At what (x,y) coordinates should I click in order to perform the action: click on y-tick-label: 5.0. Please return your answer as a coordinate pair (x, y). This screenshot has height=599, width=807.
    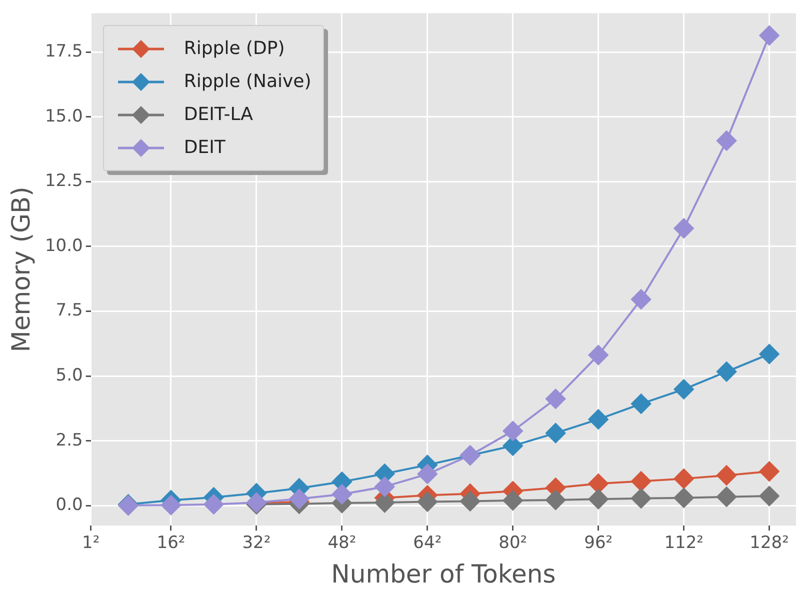
    Looking at the image, I should click on (69, 375).